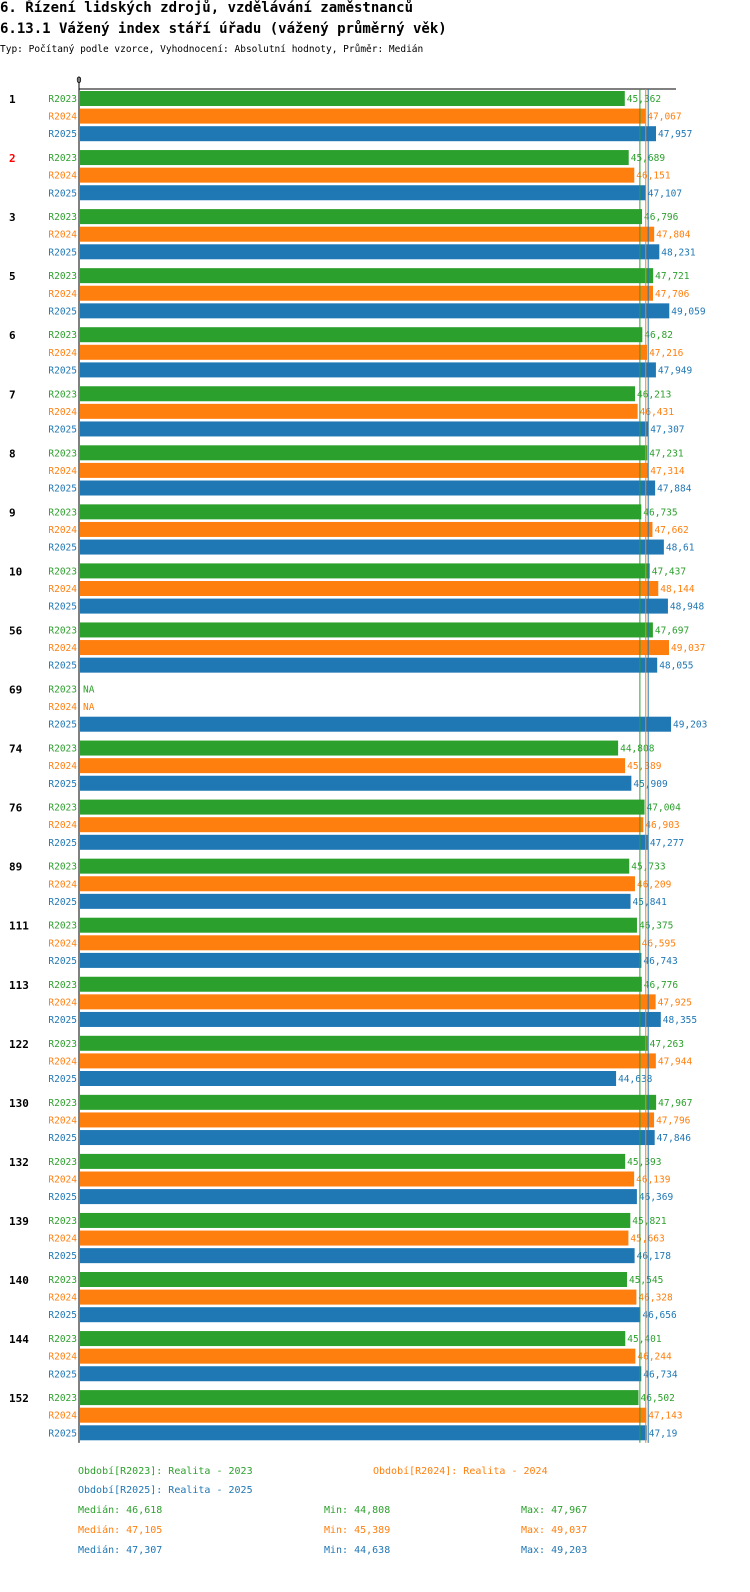  I want to click on stat-min-r2023: Min: 44,808, so click(357, 1510).